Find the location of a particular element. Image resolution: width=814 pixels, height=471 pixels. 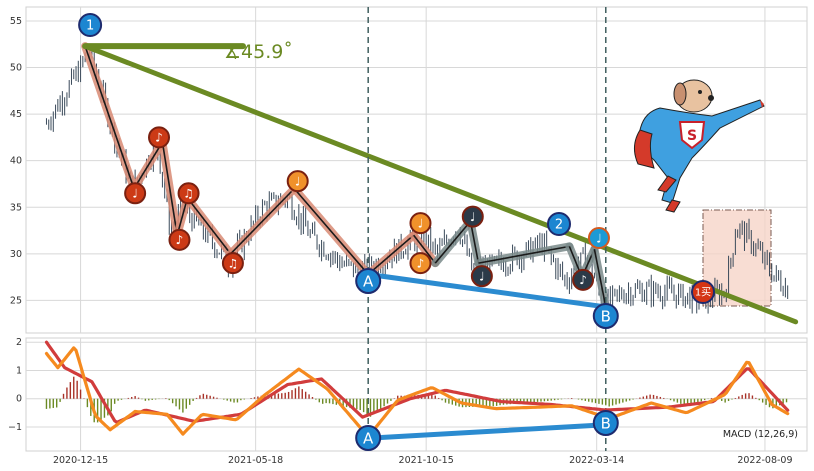

macd-a-marker-label: A is located at coordinates (368, 438).